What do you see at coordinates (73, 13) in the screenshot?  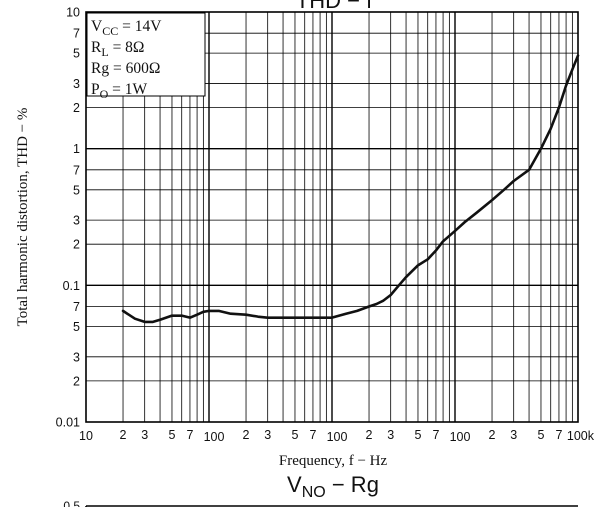 I see `y-tick-label: 10` at bounding box center [73, 13].